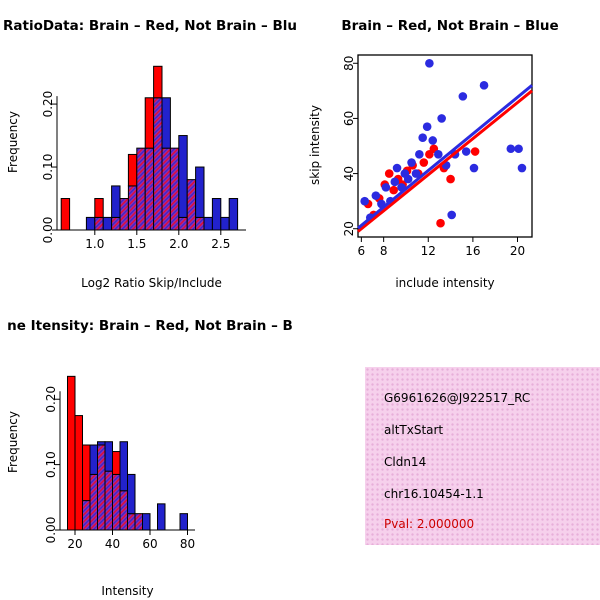 Image resolution: width=600 pixels, height=600 pixels. I want to click on x-tick-label: 1.0, so click(94, 244).